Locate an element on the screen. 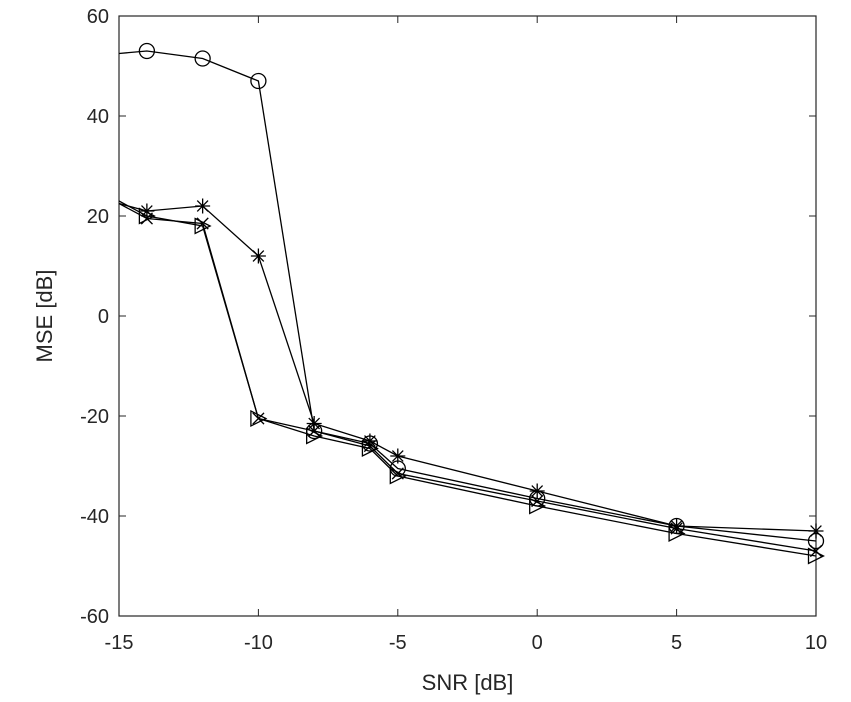 The height and width of the screenshot is (702, 851). x-tick-label: 5 is located at coordinates (676, 643).